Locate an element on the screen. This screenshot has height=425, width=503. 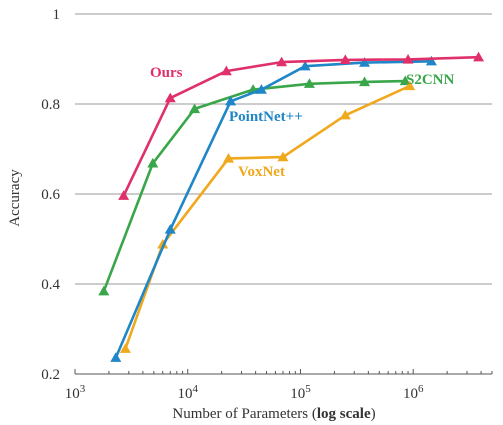
series-label-pointnet: PointNet++ is located at coordinates (266, 117).